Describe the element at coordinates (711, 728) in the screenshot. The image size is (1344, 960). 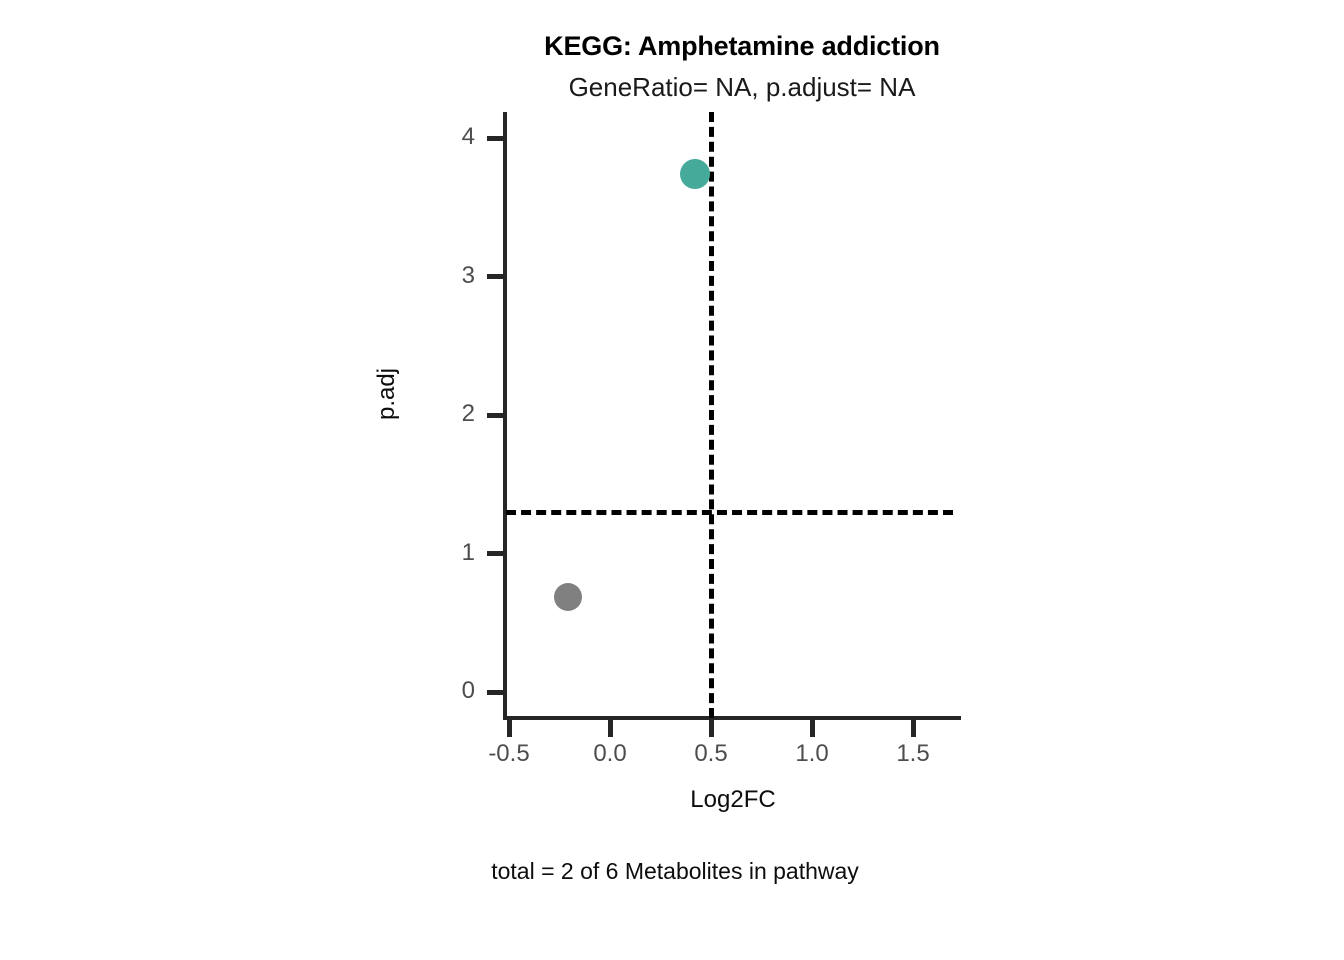
I see `x-tick-0.5` at that location.